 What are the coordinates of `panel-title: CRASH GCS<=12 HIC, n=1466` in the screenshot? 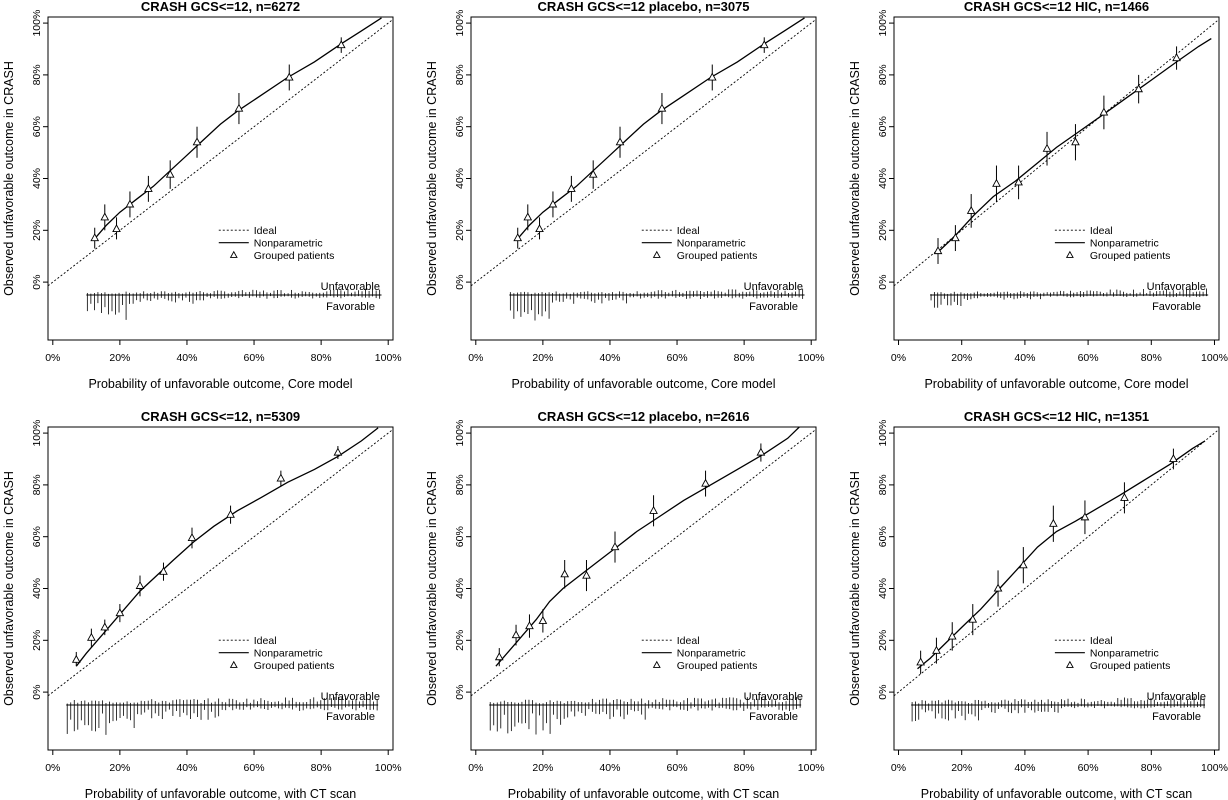 It's located at (1056, 7).